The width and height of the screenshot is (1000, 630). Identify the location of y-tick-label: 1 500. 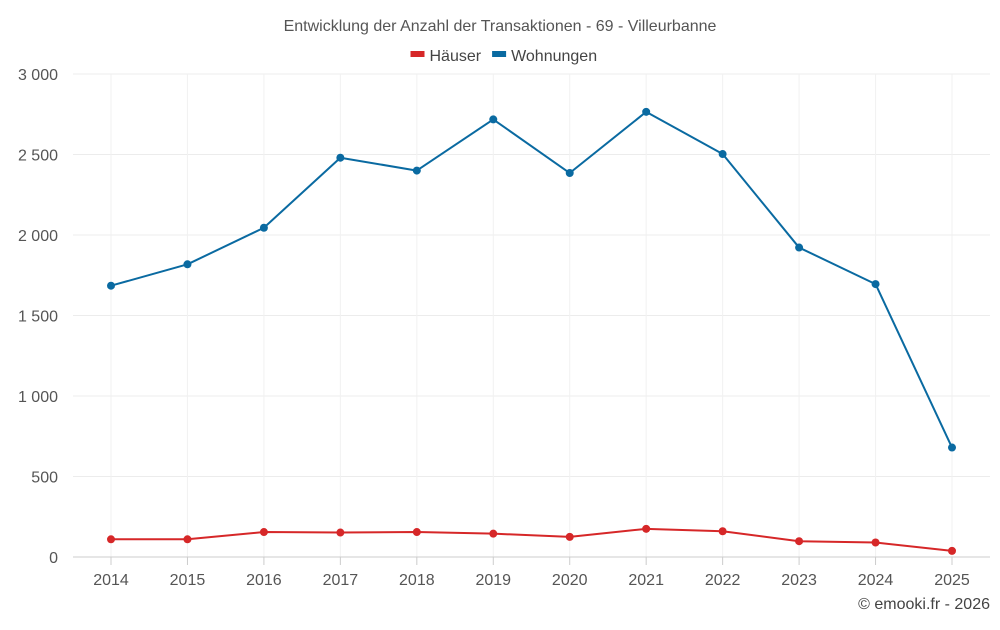
(38, 317).